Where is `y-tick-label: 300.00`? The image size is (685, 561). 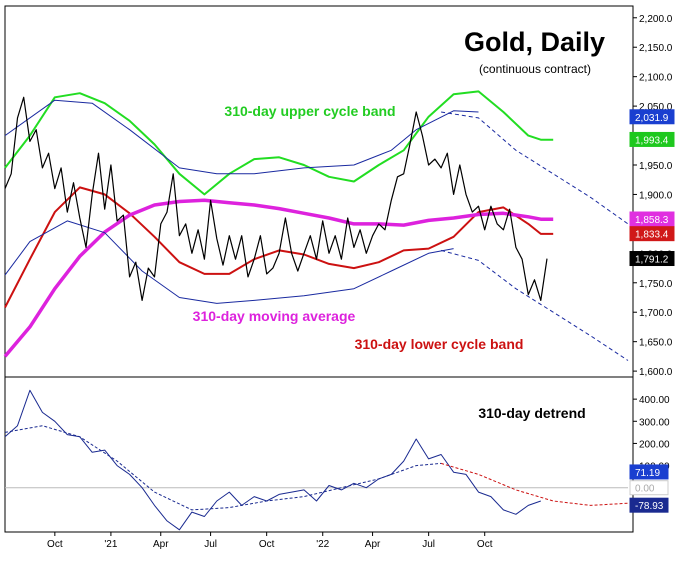
y-tick-label: 300.00 is located at coordinates (654, 422).